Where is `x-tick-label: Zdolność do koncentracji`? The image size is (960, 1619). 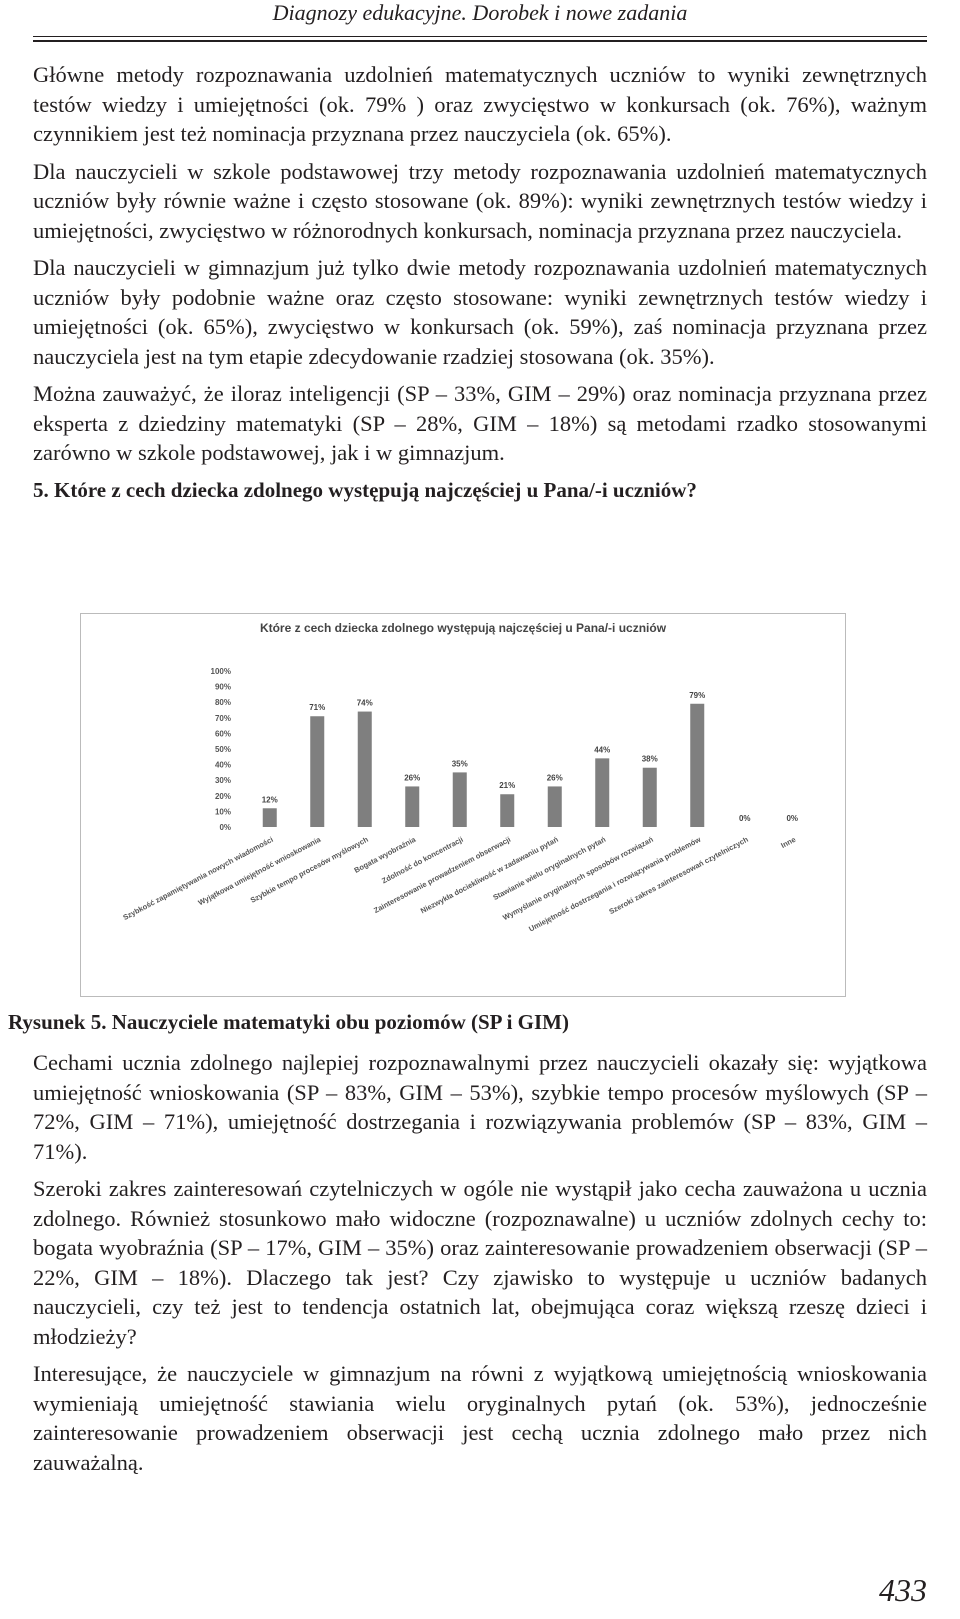
x-tick-label: Zdolność do koncentracji is located at coordinates (422, 860).